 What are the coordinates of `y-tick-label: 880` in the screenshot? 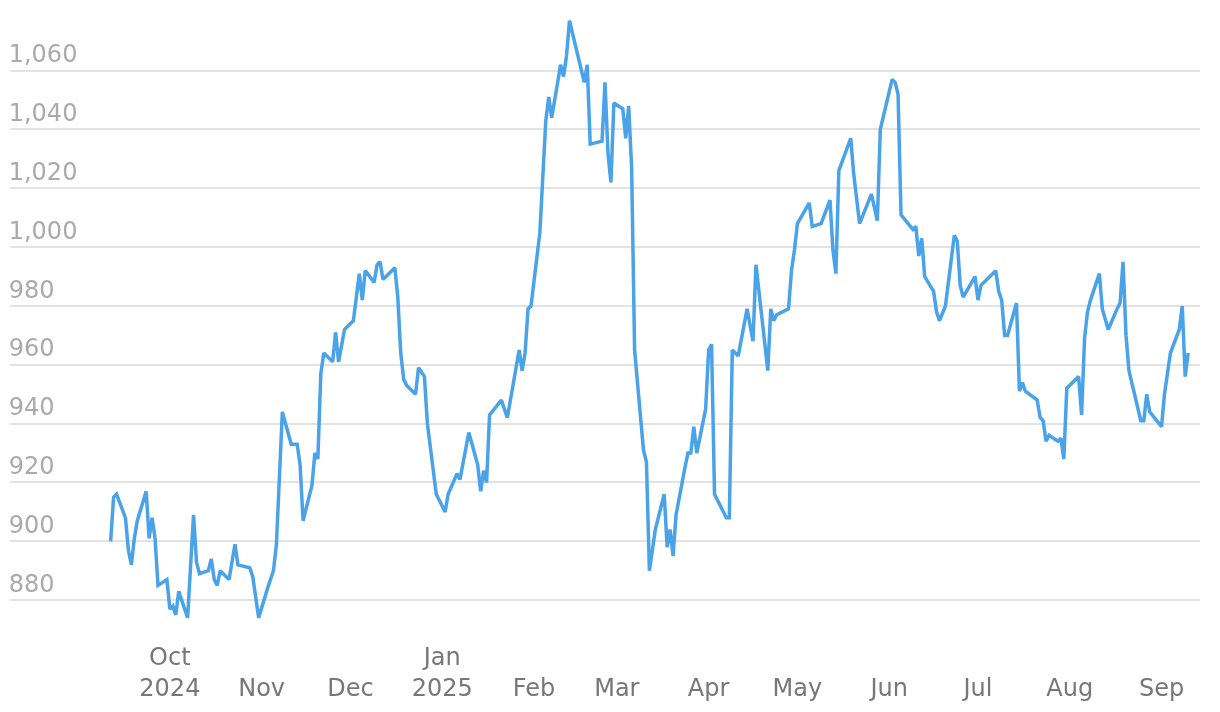 It's located at (31, 583).